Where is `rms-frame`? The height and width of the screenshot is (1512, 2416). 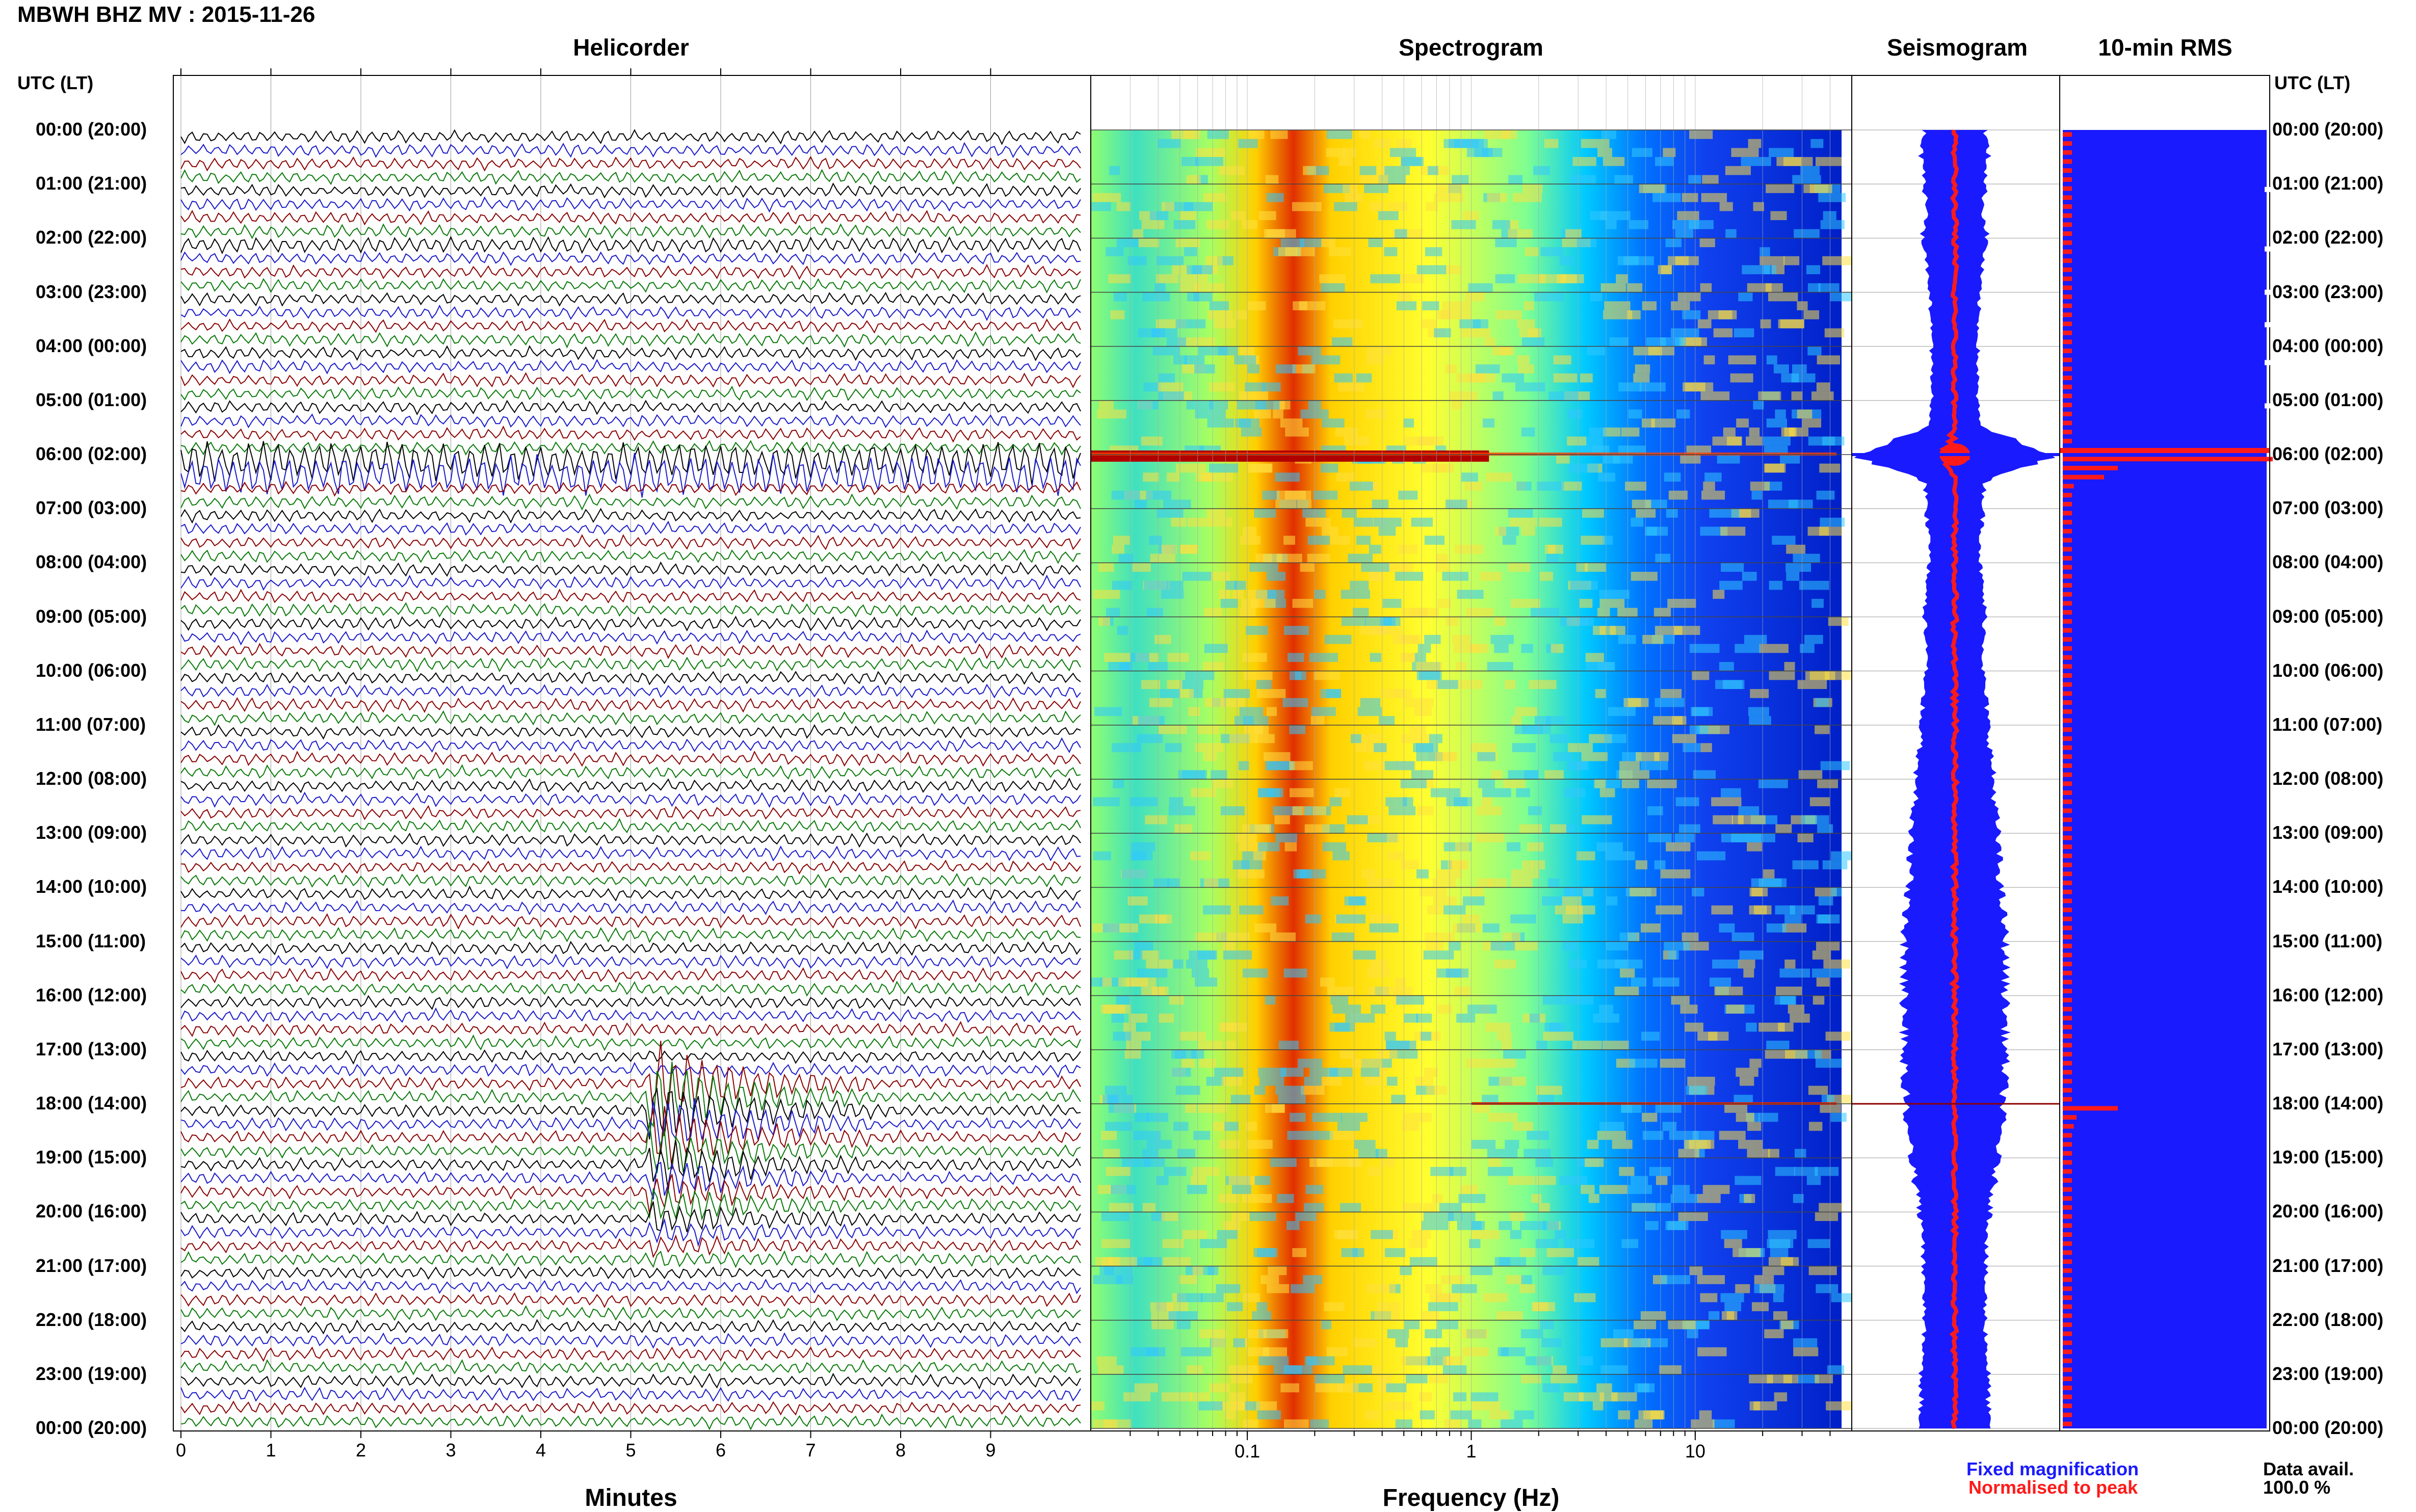 rms-frame is located at coordinates (2164, 753).